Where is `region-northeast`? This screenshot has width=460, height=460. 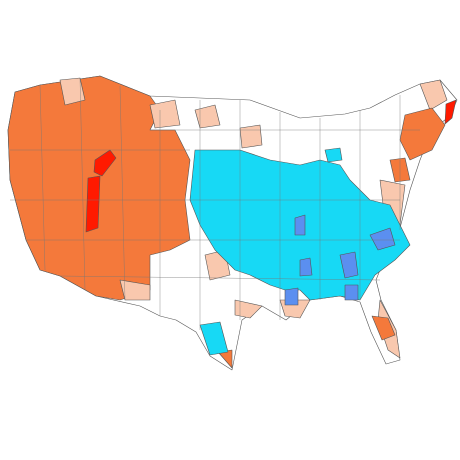
region-northeast is located at coordinates (422, 134).